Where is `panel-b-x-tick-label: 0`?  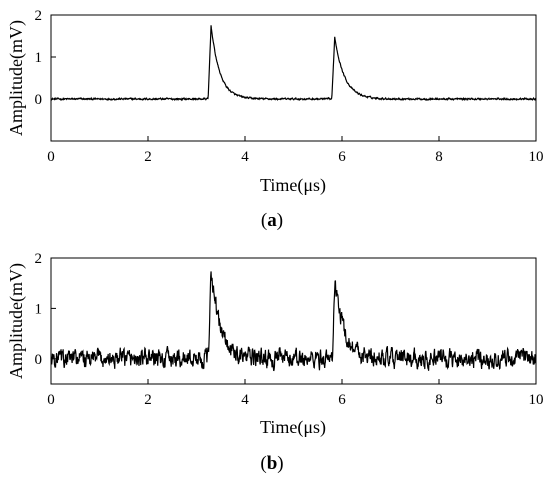 panel-b-x-tick-label: 0 is located at coordinates (51, 400).